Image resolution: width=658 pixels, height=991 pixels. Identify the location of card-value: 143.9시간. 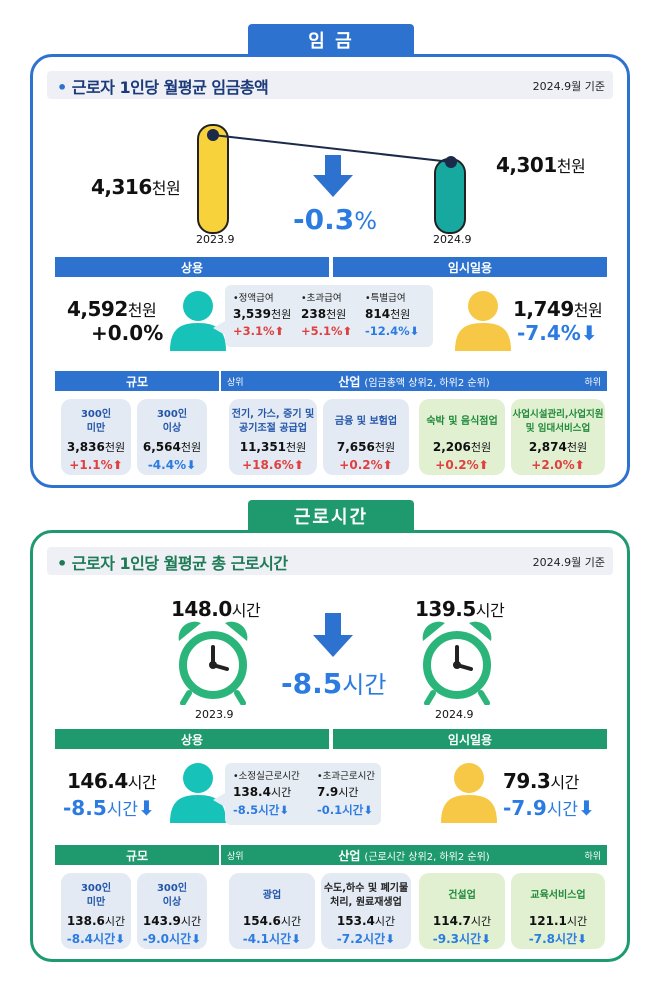
(172, 921).